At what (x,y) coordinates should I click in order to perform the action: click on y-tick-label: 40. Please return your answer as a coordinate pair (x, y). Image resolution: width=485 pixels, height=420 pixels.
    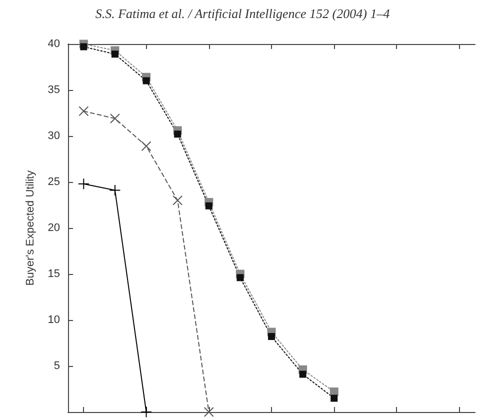
    Looking at the image, I should click on (54, 44).